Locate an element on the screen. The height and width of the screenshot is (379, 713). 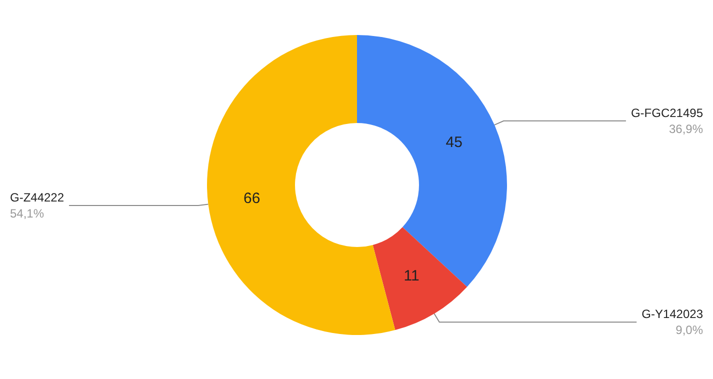
text: 9,0% is located at coordinates (690, 330).